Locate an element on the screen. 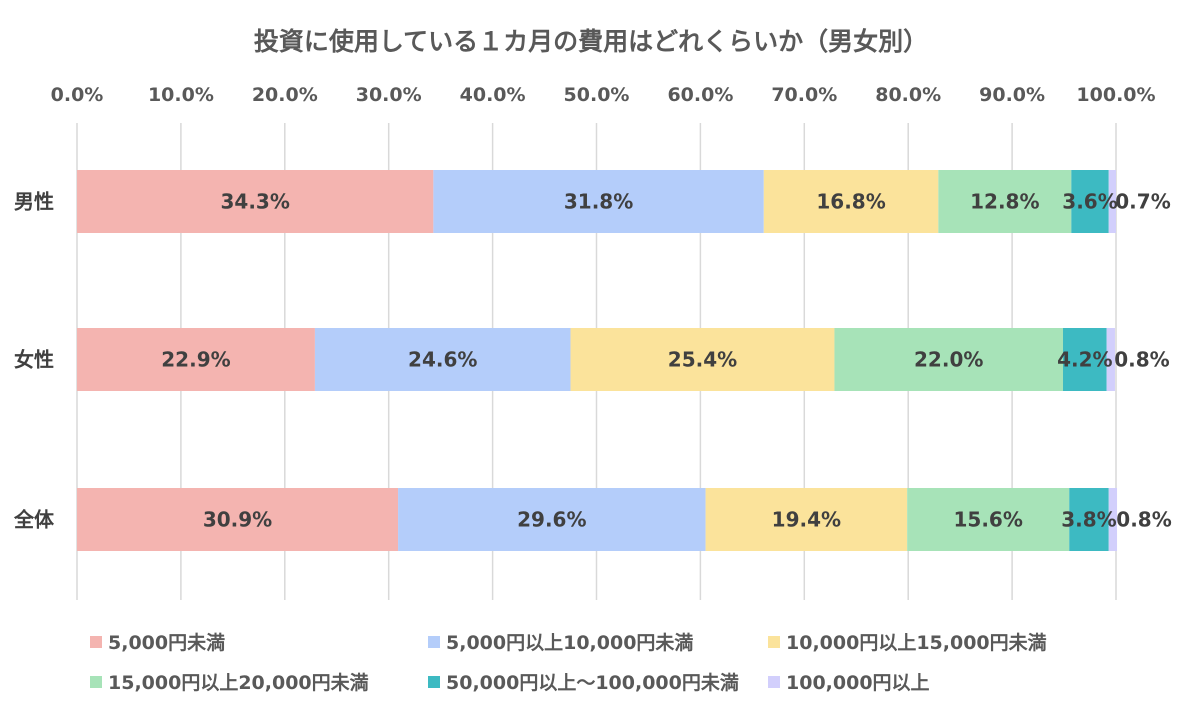  x-tick-label: 60.0% is located at coordinates (700, 95).